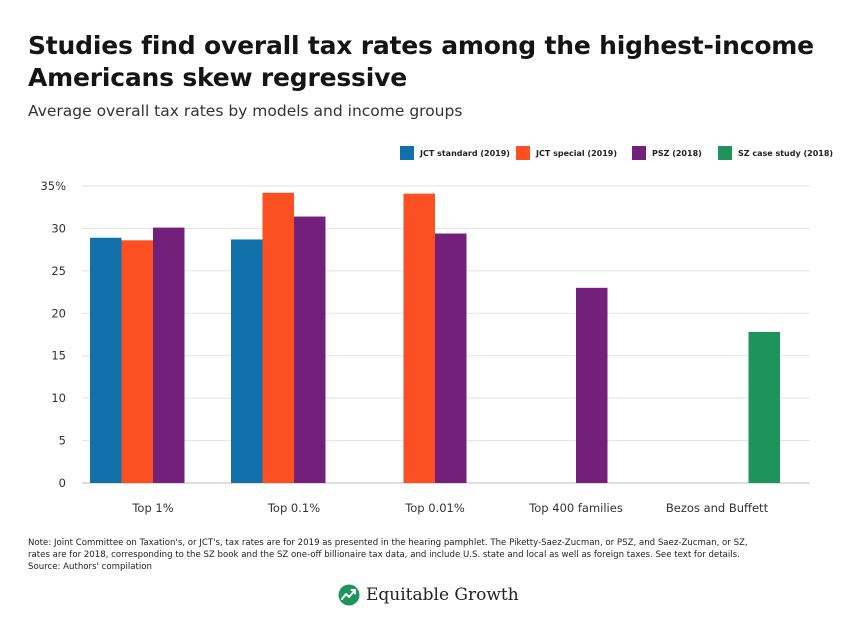  I want to click on y-tick-label: 10, so click(58, 398).